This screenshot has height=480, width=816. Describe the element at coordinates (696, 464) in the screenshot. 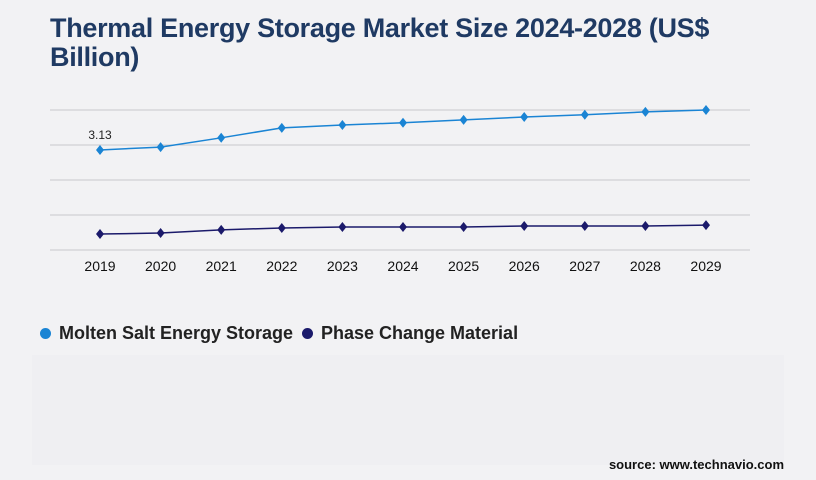

I see `source-text: source: www.technavio.com` at that location.